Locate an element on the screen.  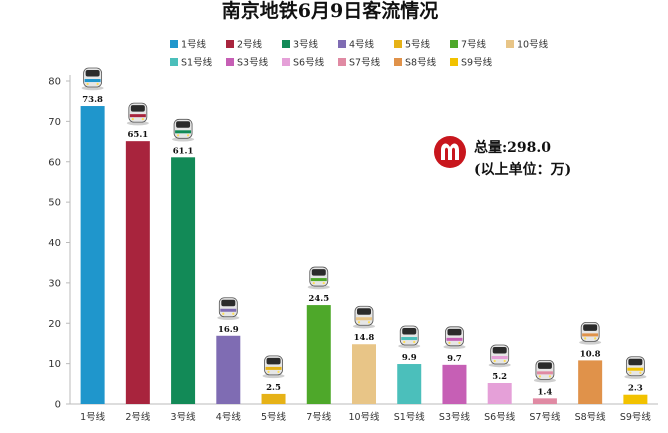
legend-item: S8号线 is located at coordinates (415, 63).